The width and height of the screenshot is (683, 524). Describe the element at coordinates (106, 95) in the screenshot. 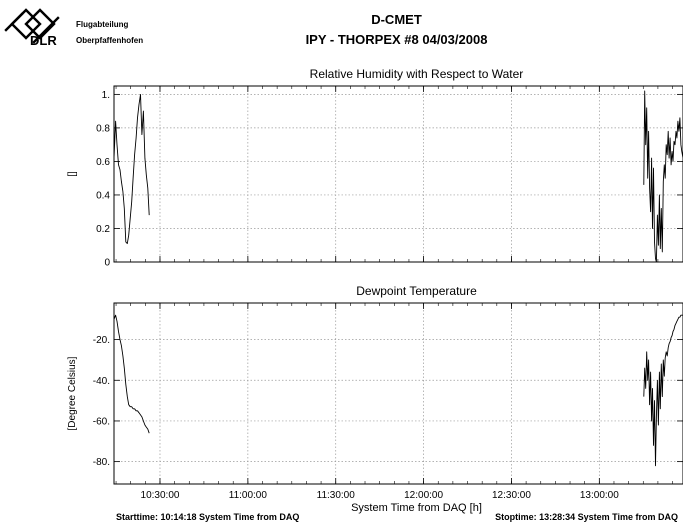

I see `y-tick-label: 1.` at that location.